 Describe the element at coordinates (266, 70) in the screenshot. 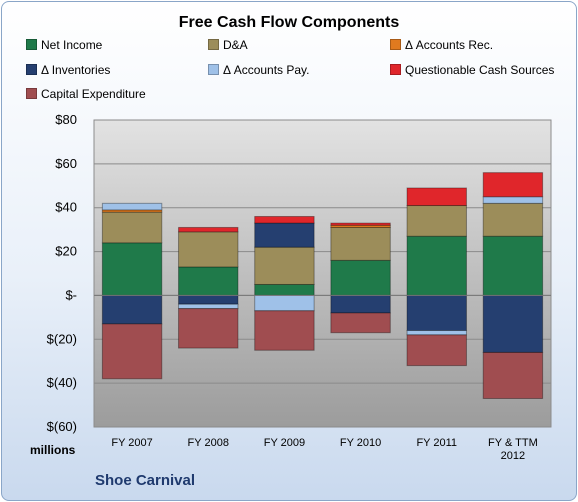

I see `legend-label: Δ Accounts Pay.` at that location.